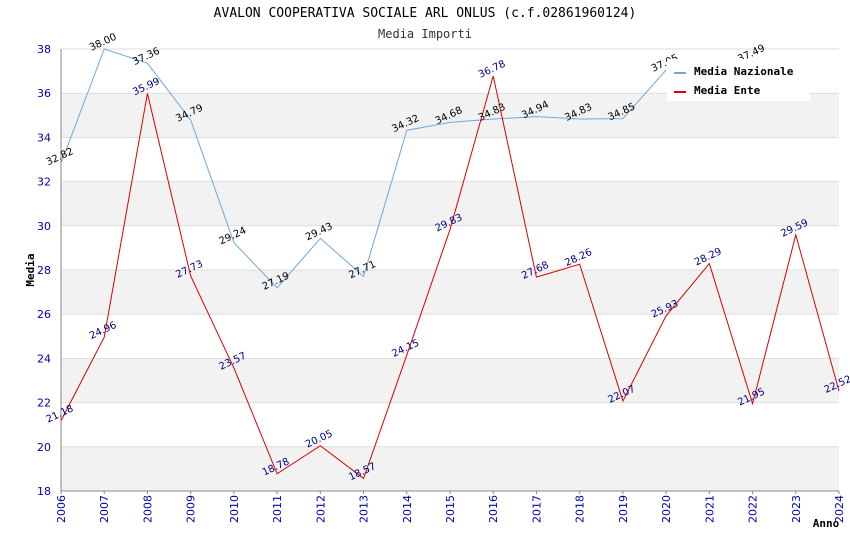 The height and width of the screenshot is (550, 850). Describe the element at coordinates (147, 509) in the screenshot. I see `x-tick-label: 2008` at that location.